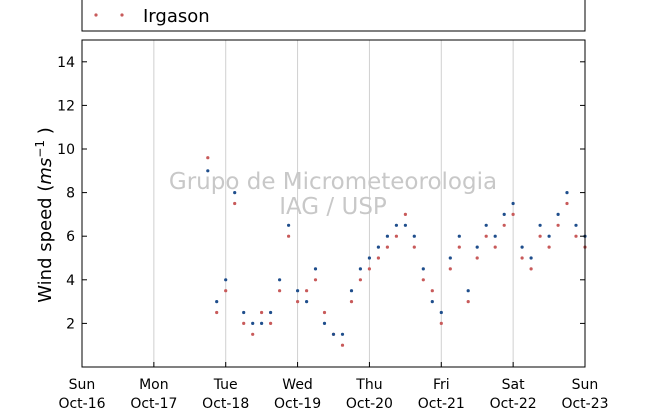  I want to click on y-tick-label: 10, so click(66, 150).